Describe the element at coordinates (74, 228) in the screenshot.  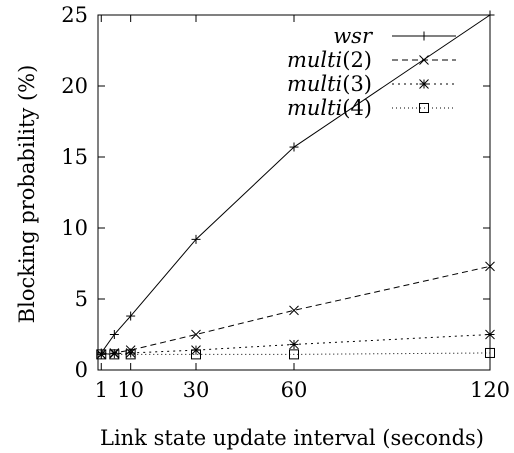
I see `y-tick-label: 10` at that location.